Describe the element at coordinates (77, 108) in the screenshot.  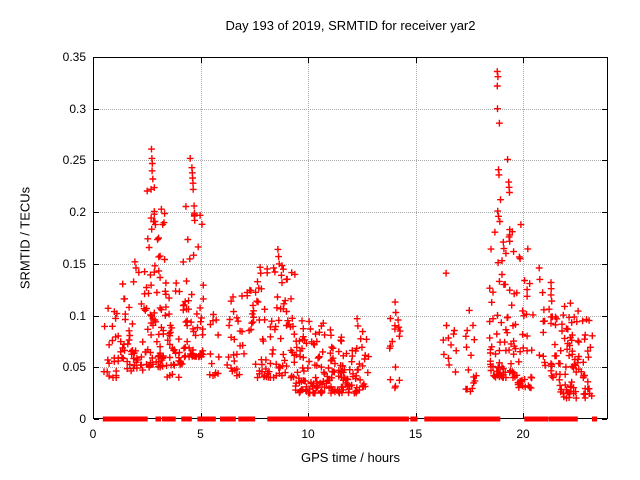
I see `y-tick-label: 0.3` at that location.